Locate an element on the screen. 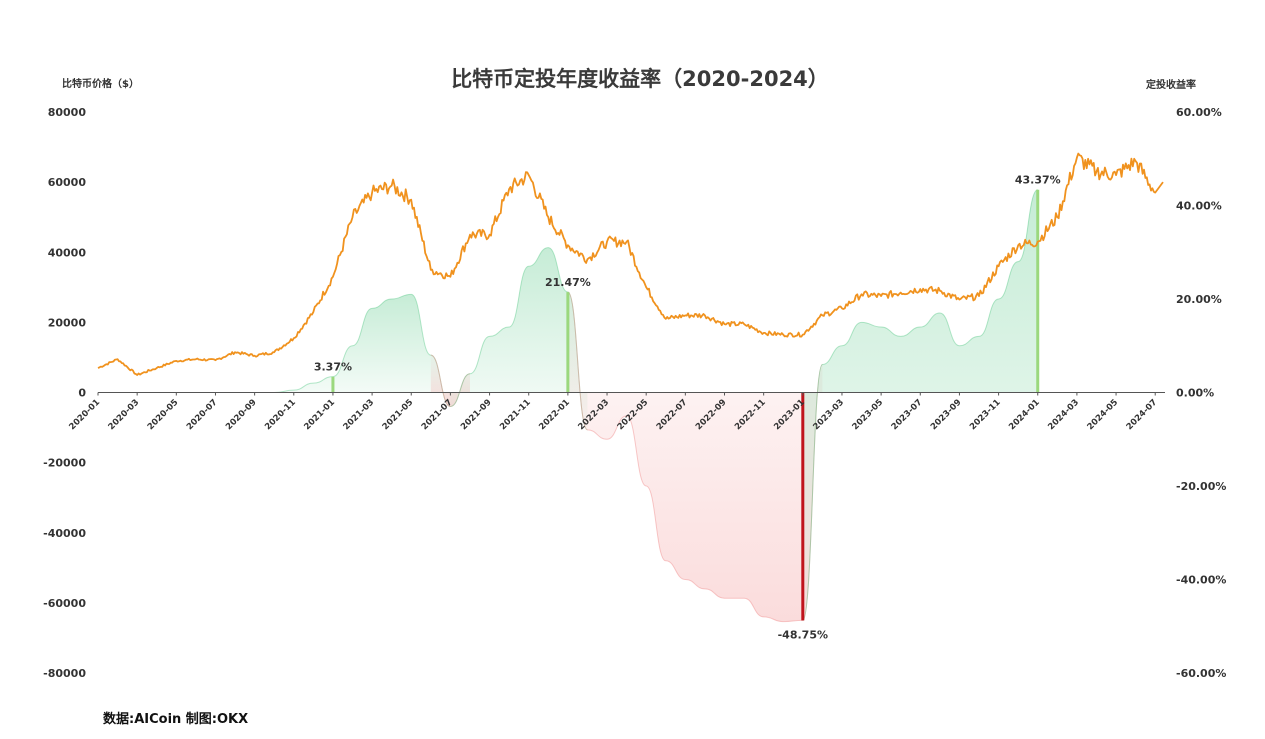  x-tick-label: 2023-11 is located at coordinates (985, 414).